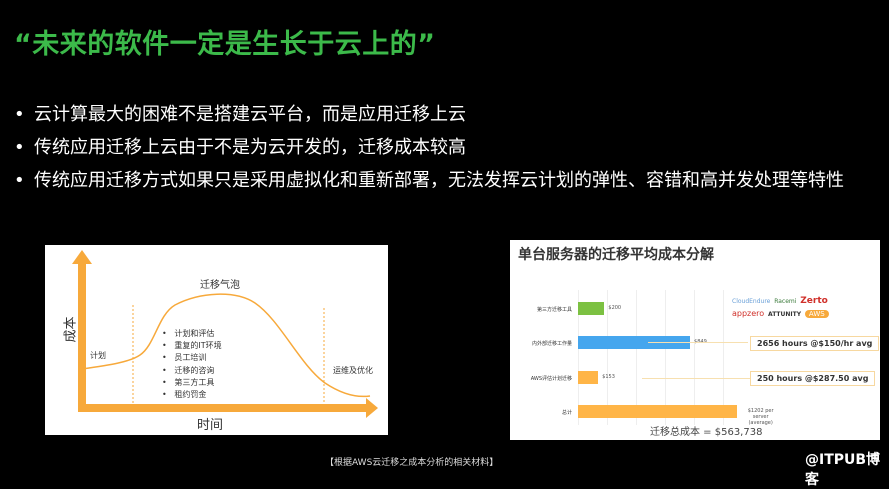 The height and width of the screenshot is (489, 889). What do you see at coordinates (566, 413) in the screenshot?
I see `category-label: 总计` at bounding box center [566, 413].